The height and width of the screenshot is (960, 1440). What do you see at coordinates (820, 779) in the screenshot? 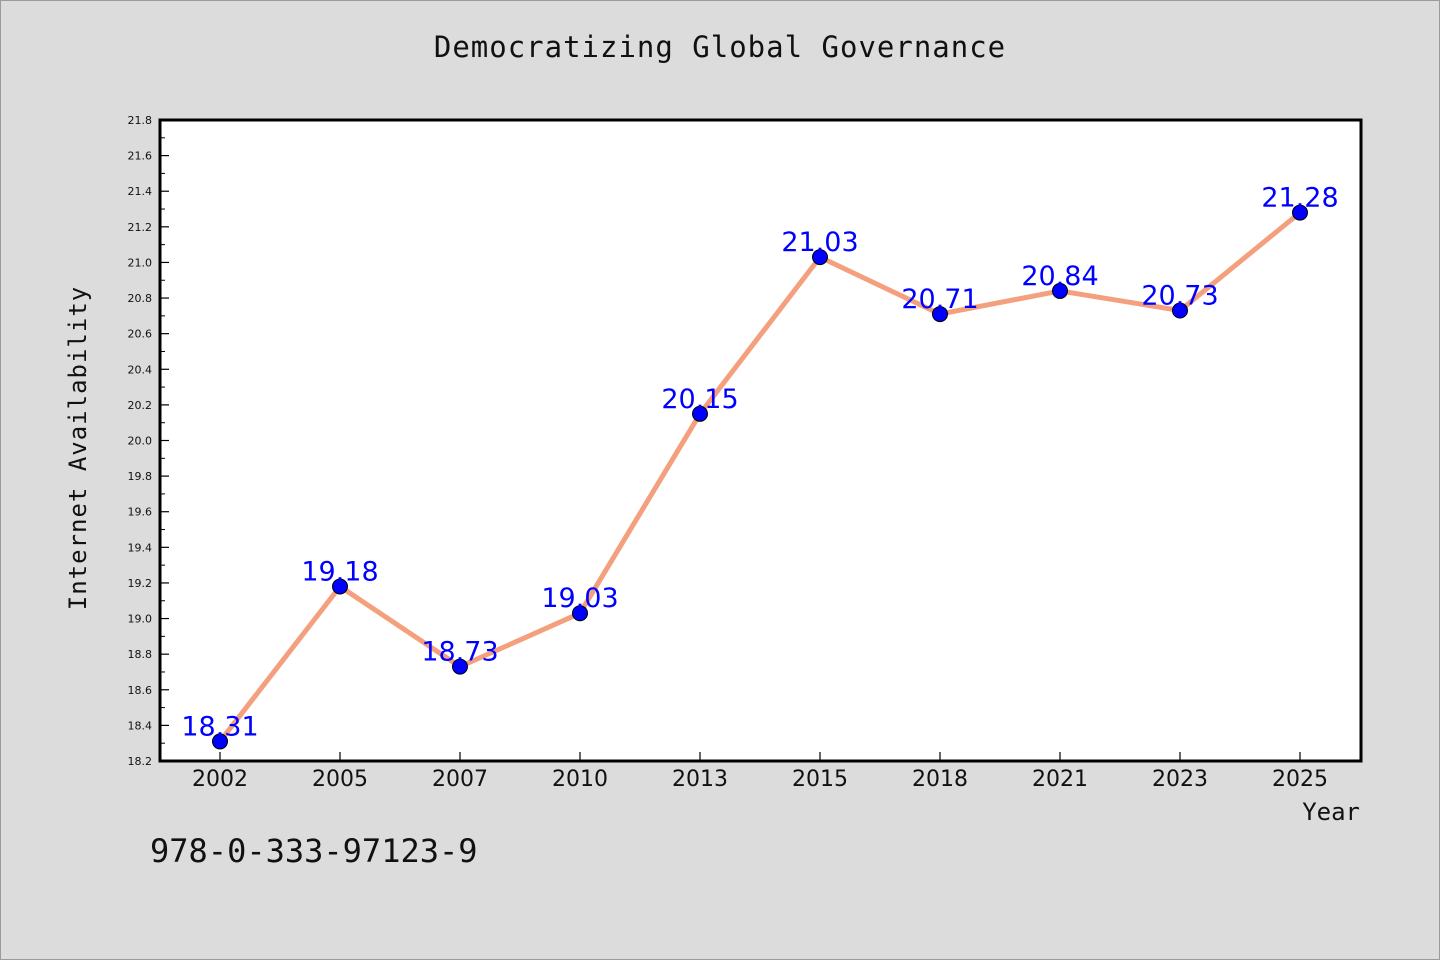
I see `x-tick-label: 2015` at bounding box center [820, 779].